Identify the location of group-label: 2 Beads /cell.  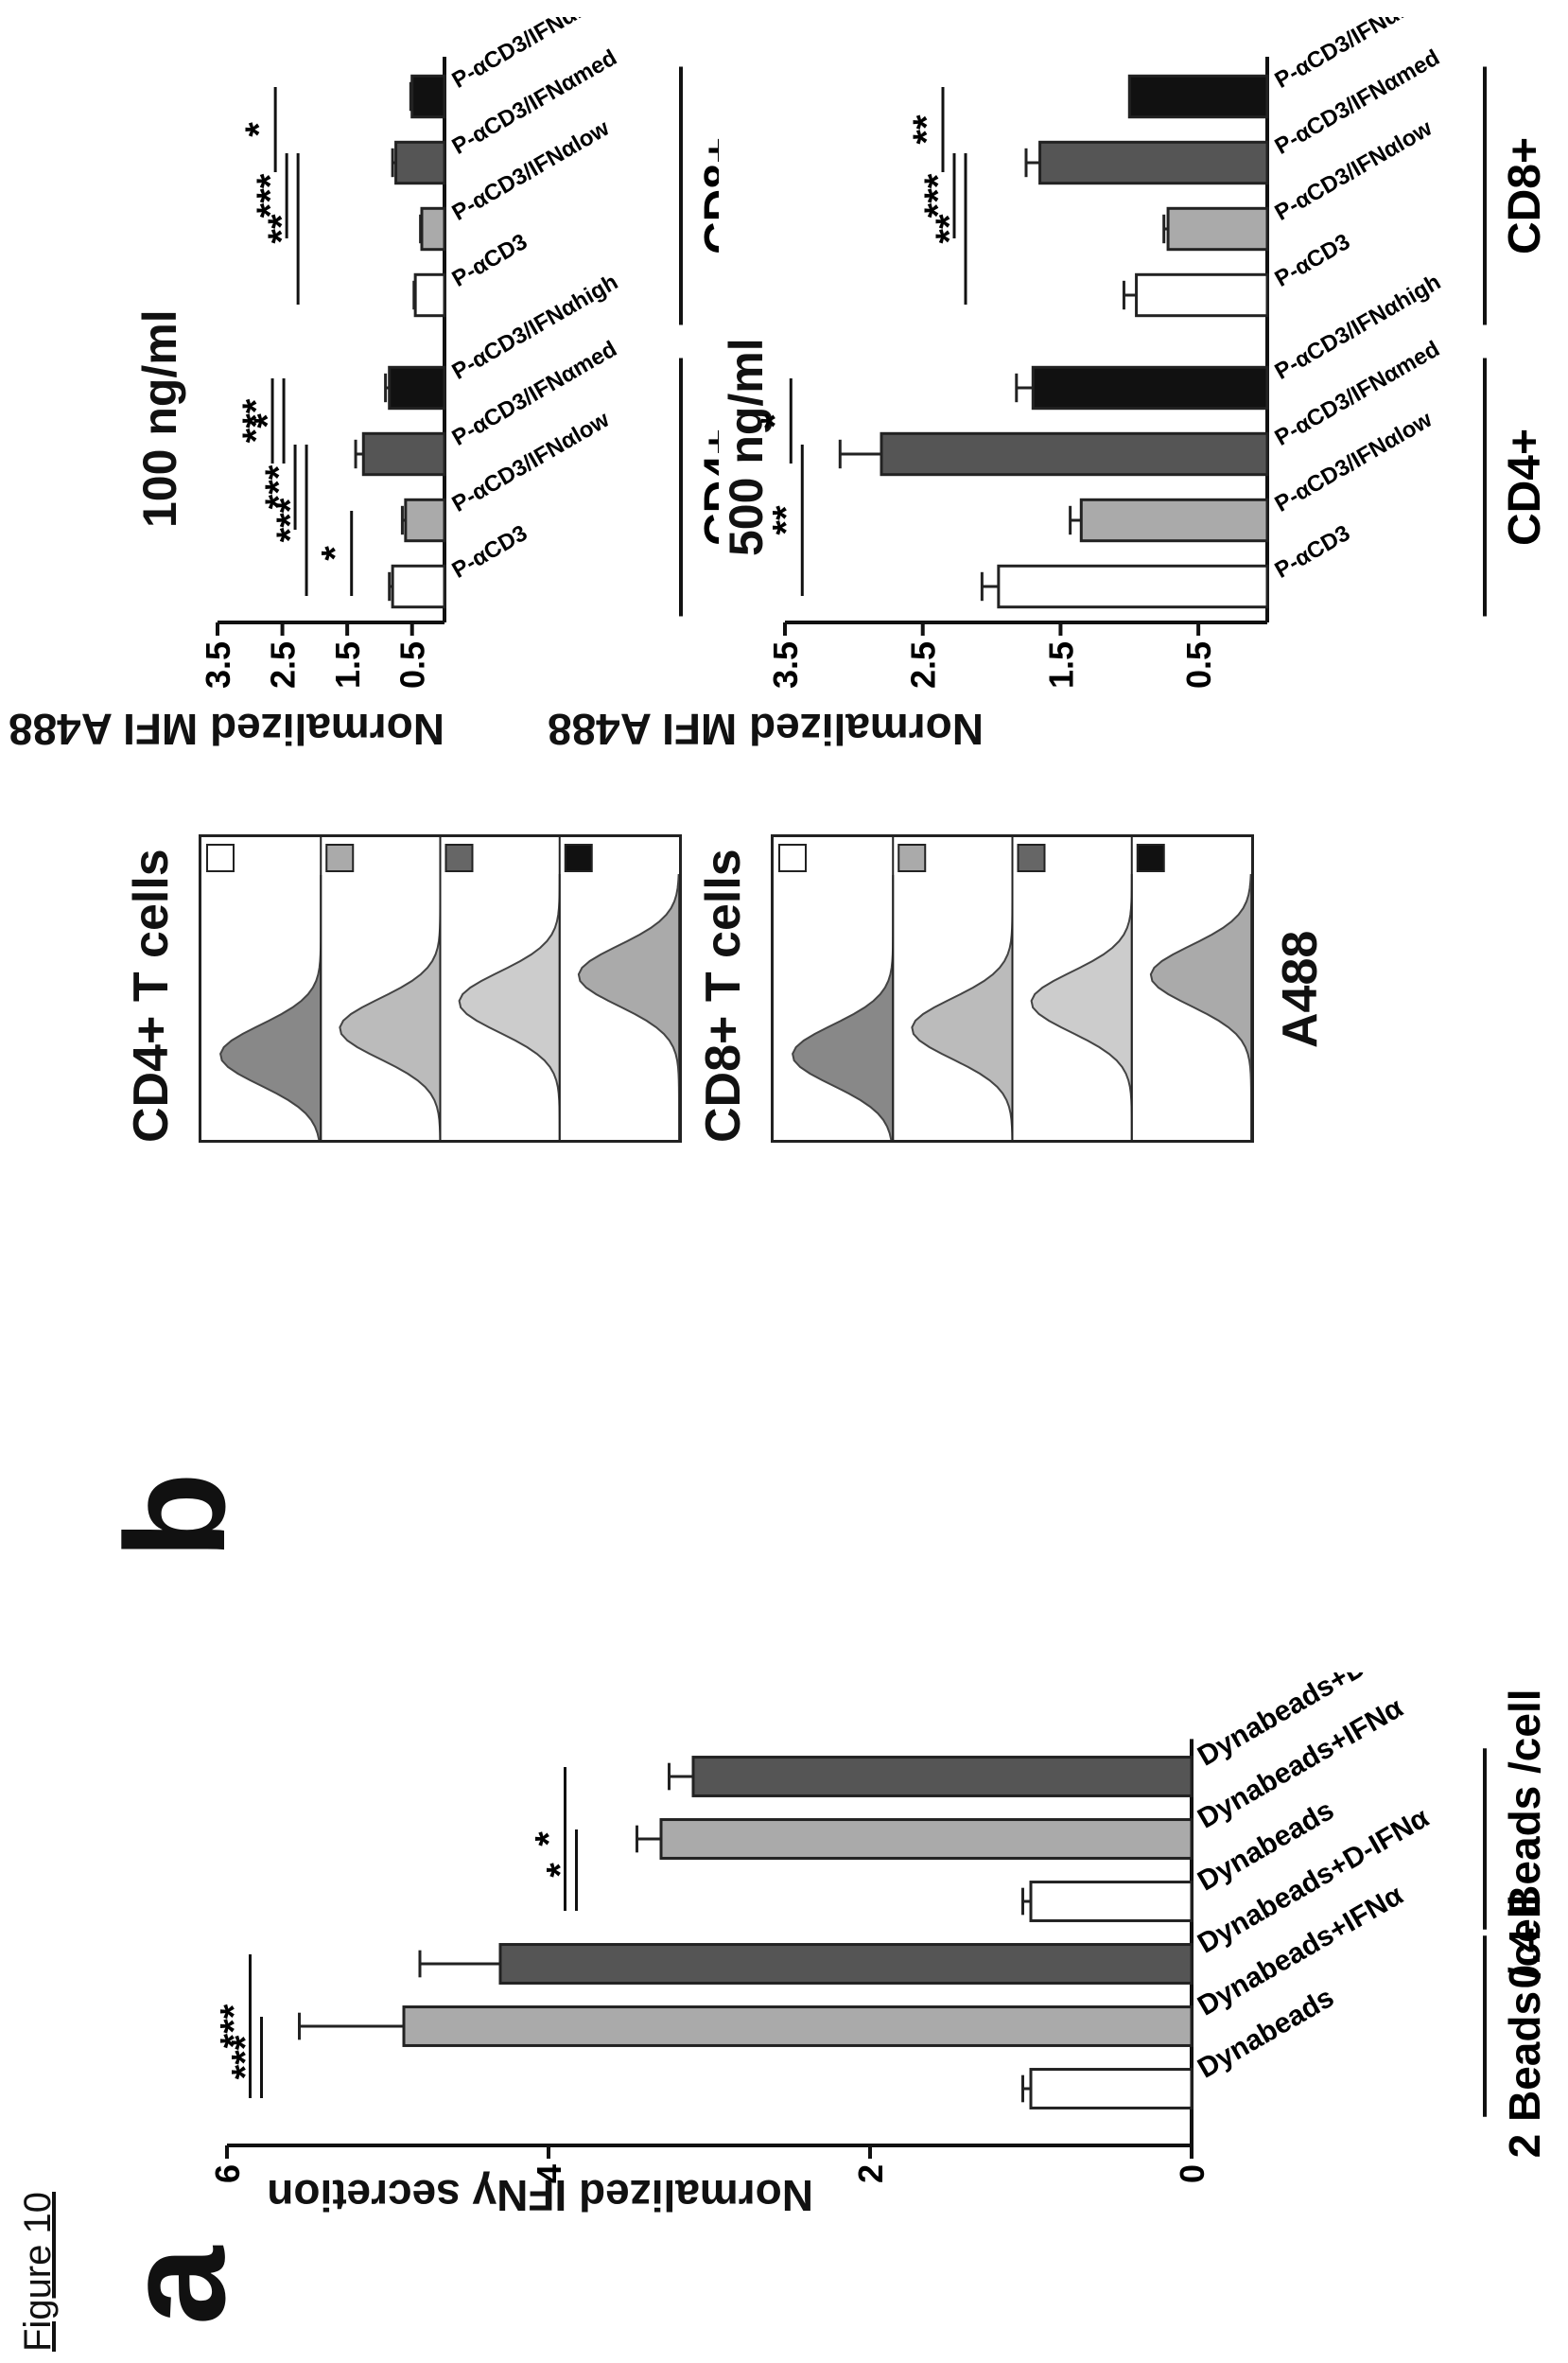
(1525, 2027).